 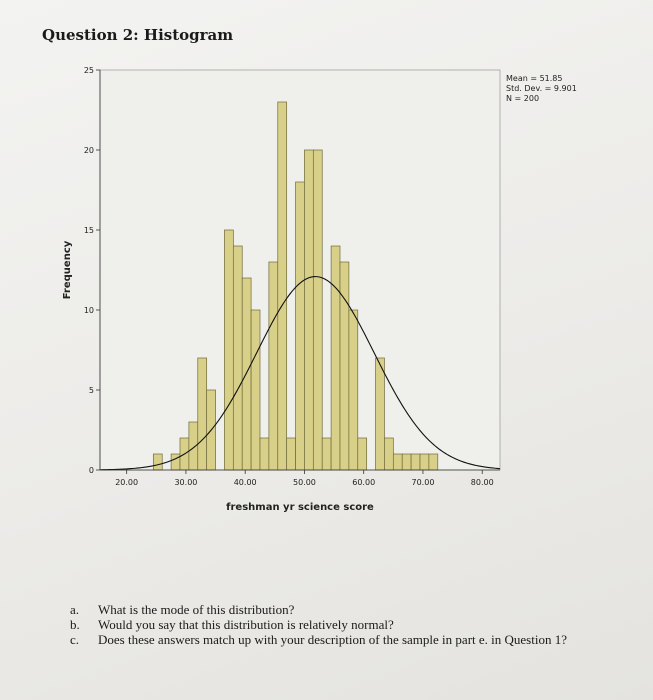 What do you see at coordinates (89, 150) in the screenshot?
I see `y-tick-label: 20` at bounding box center [89, 150].